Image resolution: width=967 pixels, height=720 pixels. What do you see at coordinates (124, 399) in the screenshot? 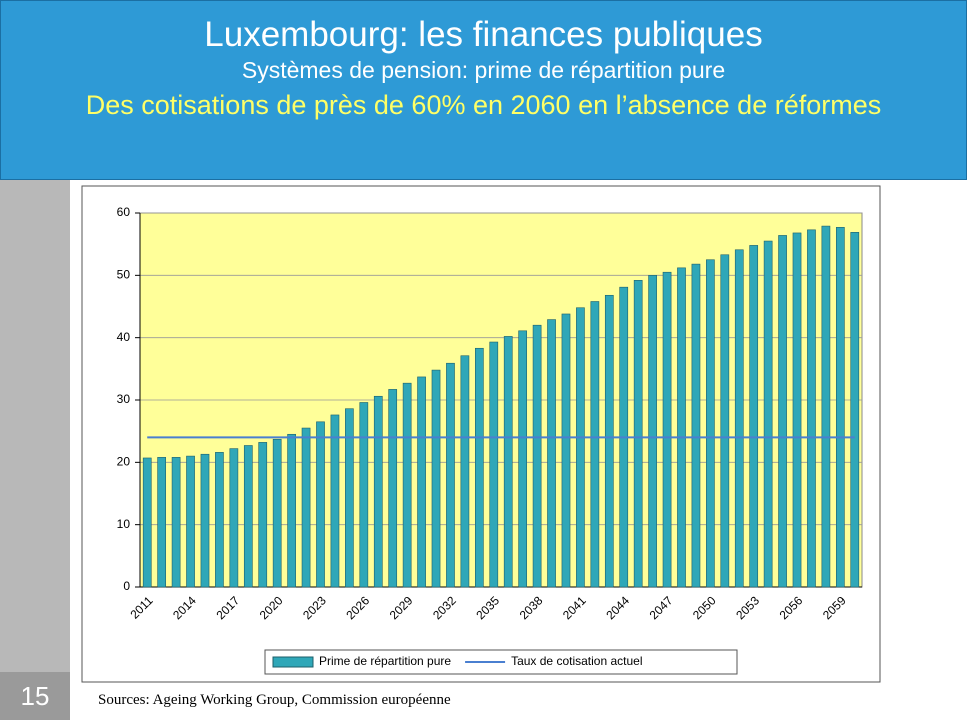
I see `y-tick-label: 30` at bounding box center [124, 399].